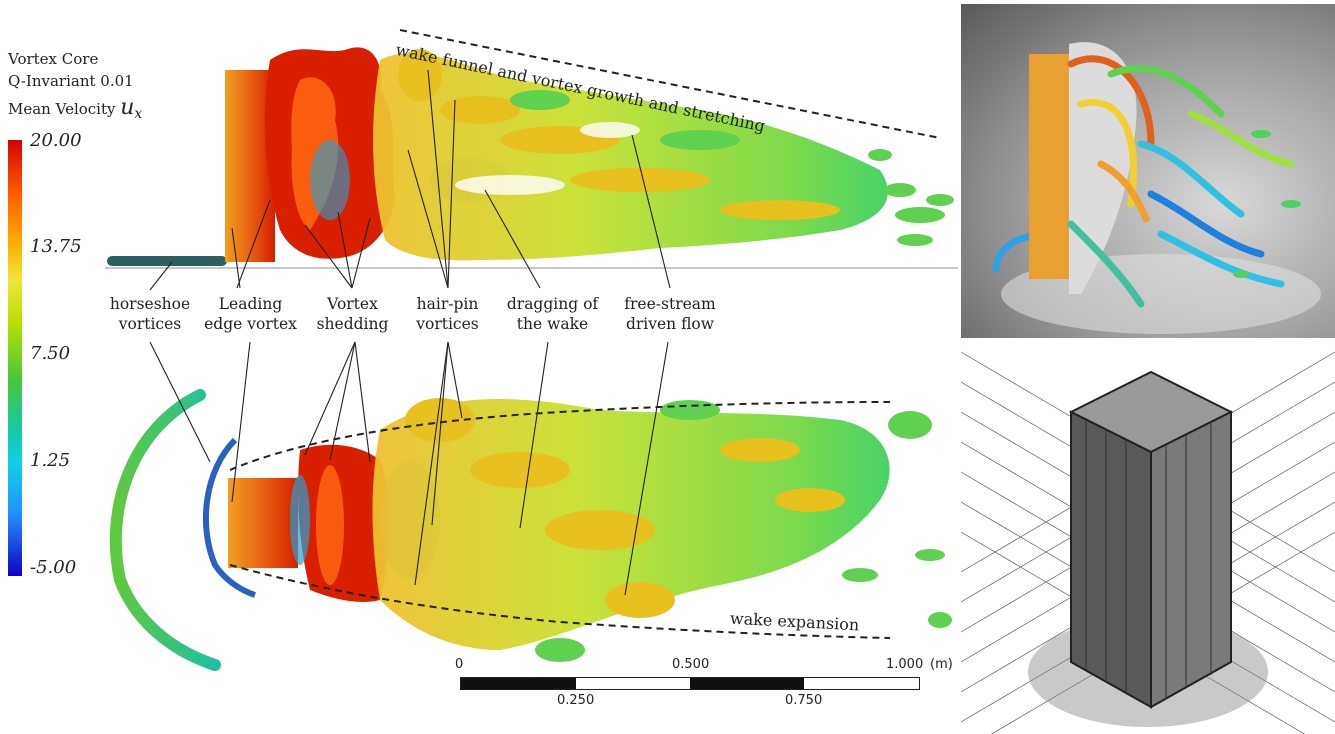 The image size is (1335, 734). Describe the element at coordinates (552, 324) in the screenshot. I see `label-dragging-line-2: the wake` at that location.